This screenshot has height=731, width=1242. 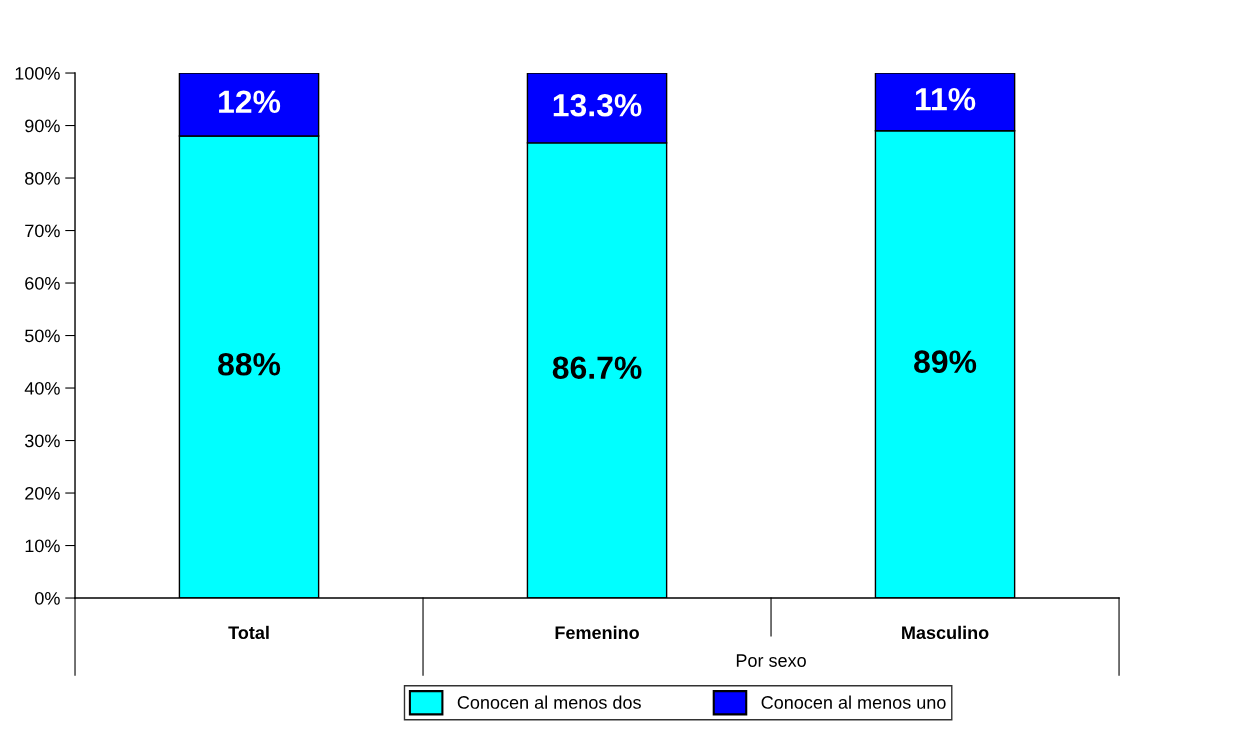 I want to click on x-tick-label: Total, so click(x=248, y=632).